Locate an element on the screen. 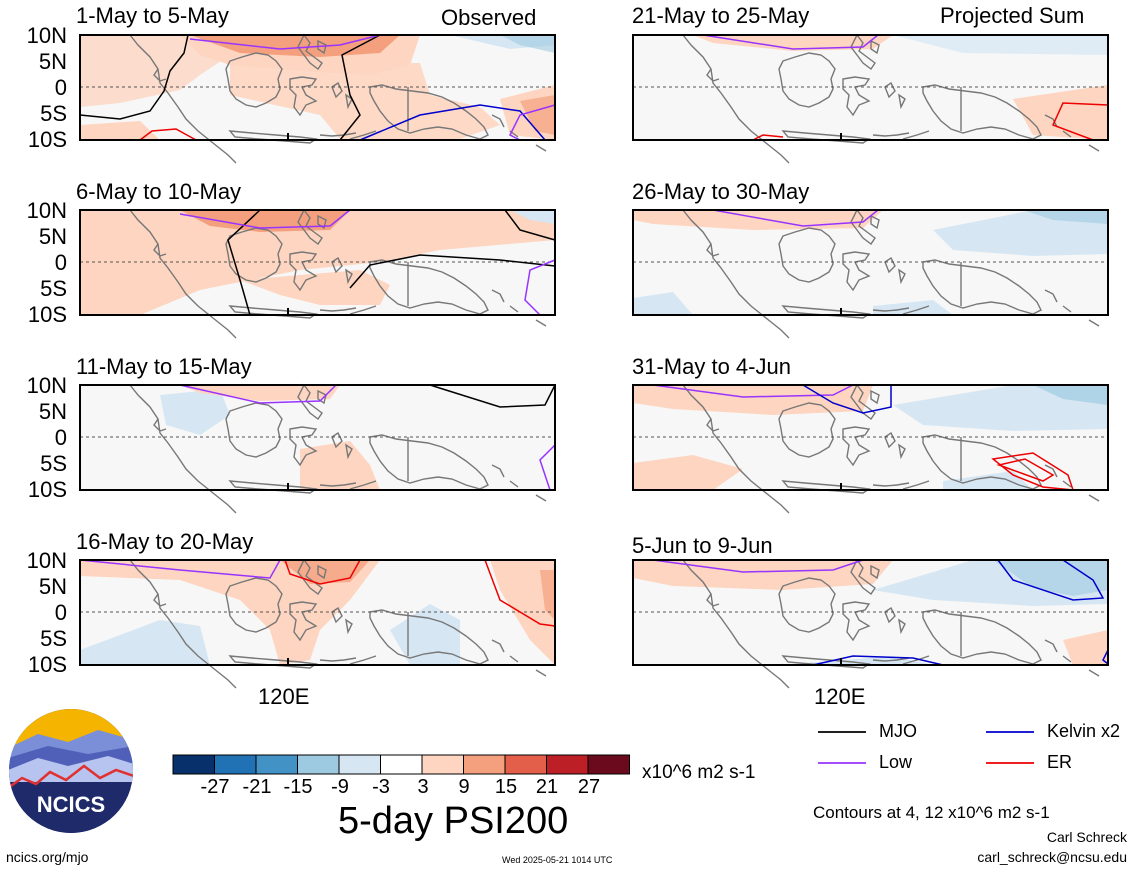  colorbar-tick: -15 is located at coordinates (298, 787).